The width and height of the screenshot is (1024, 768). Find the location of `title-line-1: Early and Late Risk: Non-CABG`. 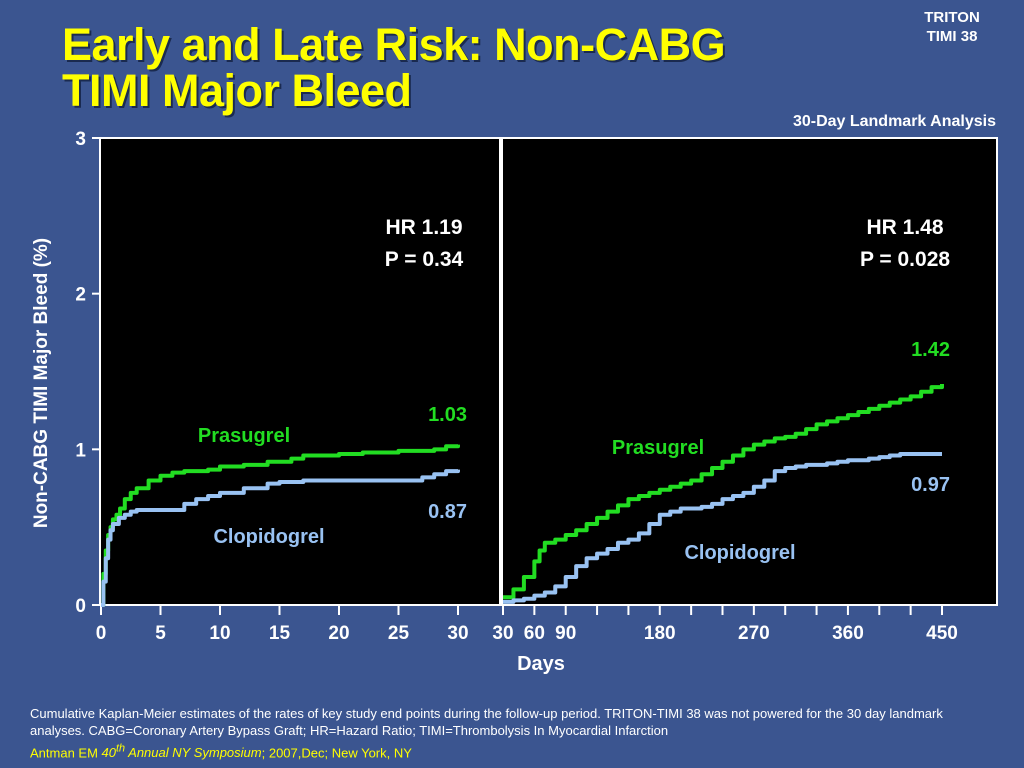

title-line-1: Early and Late Risk: Non-CABG is located at coordinates (394, 44).